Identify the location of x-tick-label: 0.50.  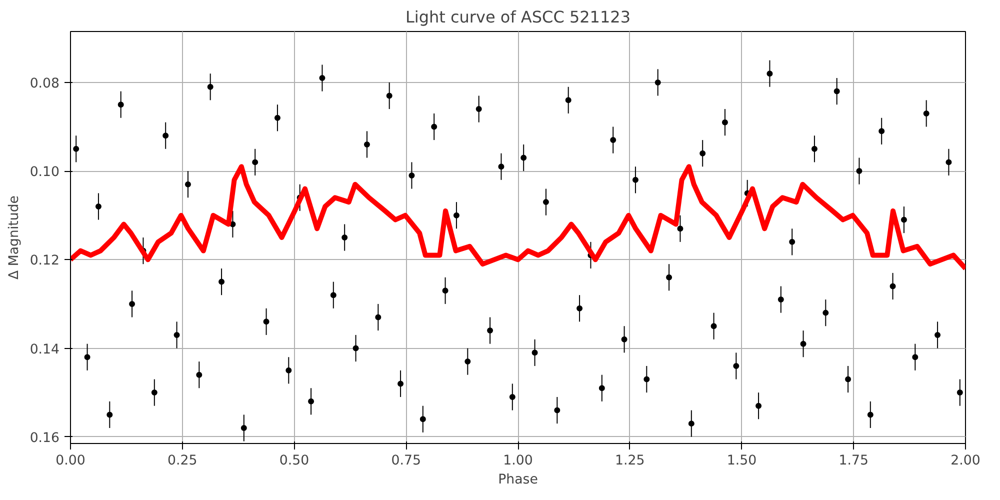
(294, 461).